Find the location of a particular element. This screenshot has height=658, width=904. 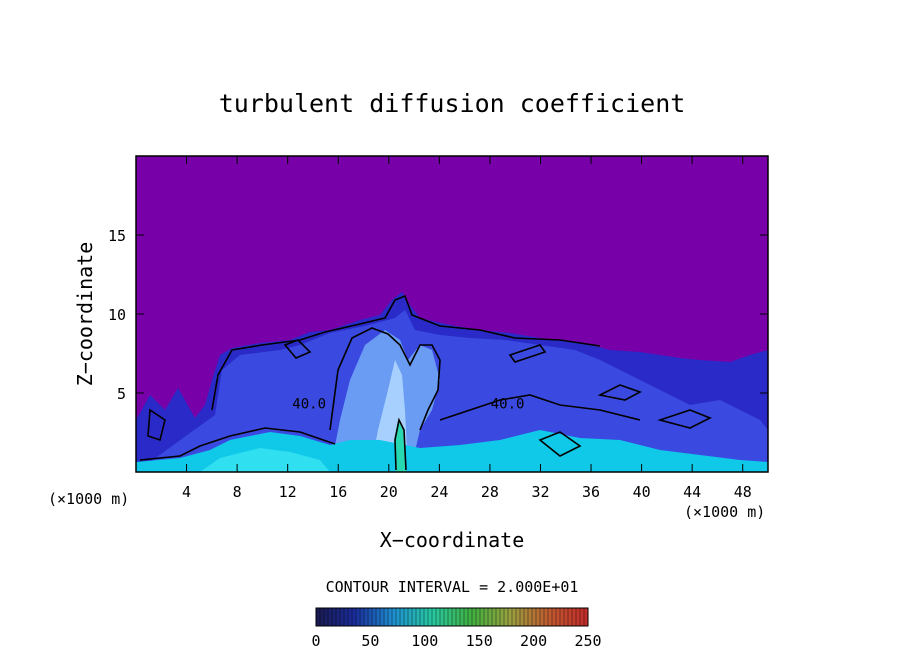

colorbar-tick-label: 250 is located at coordinates (587, 641).